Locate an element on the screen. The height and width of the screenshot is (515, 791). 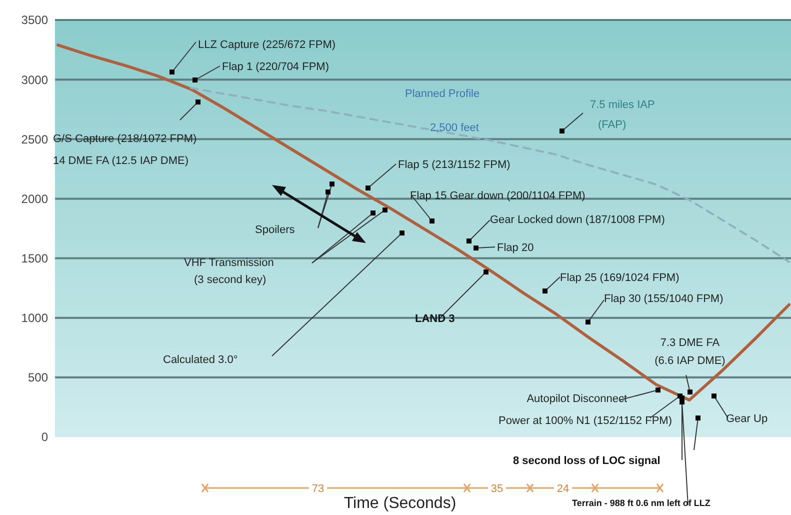
y-tick-label: 2500 is located at coordinates (34, 139).